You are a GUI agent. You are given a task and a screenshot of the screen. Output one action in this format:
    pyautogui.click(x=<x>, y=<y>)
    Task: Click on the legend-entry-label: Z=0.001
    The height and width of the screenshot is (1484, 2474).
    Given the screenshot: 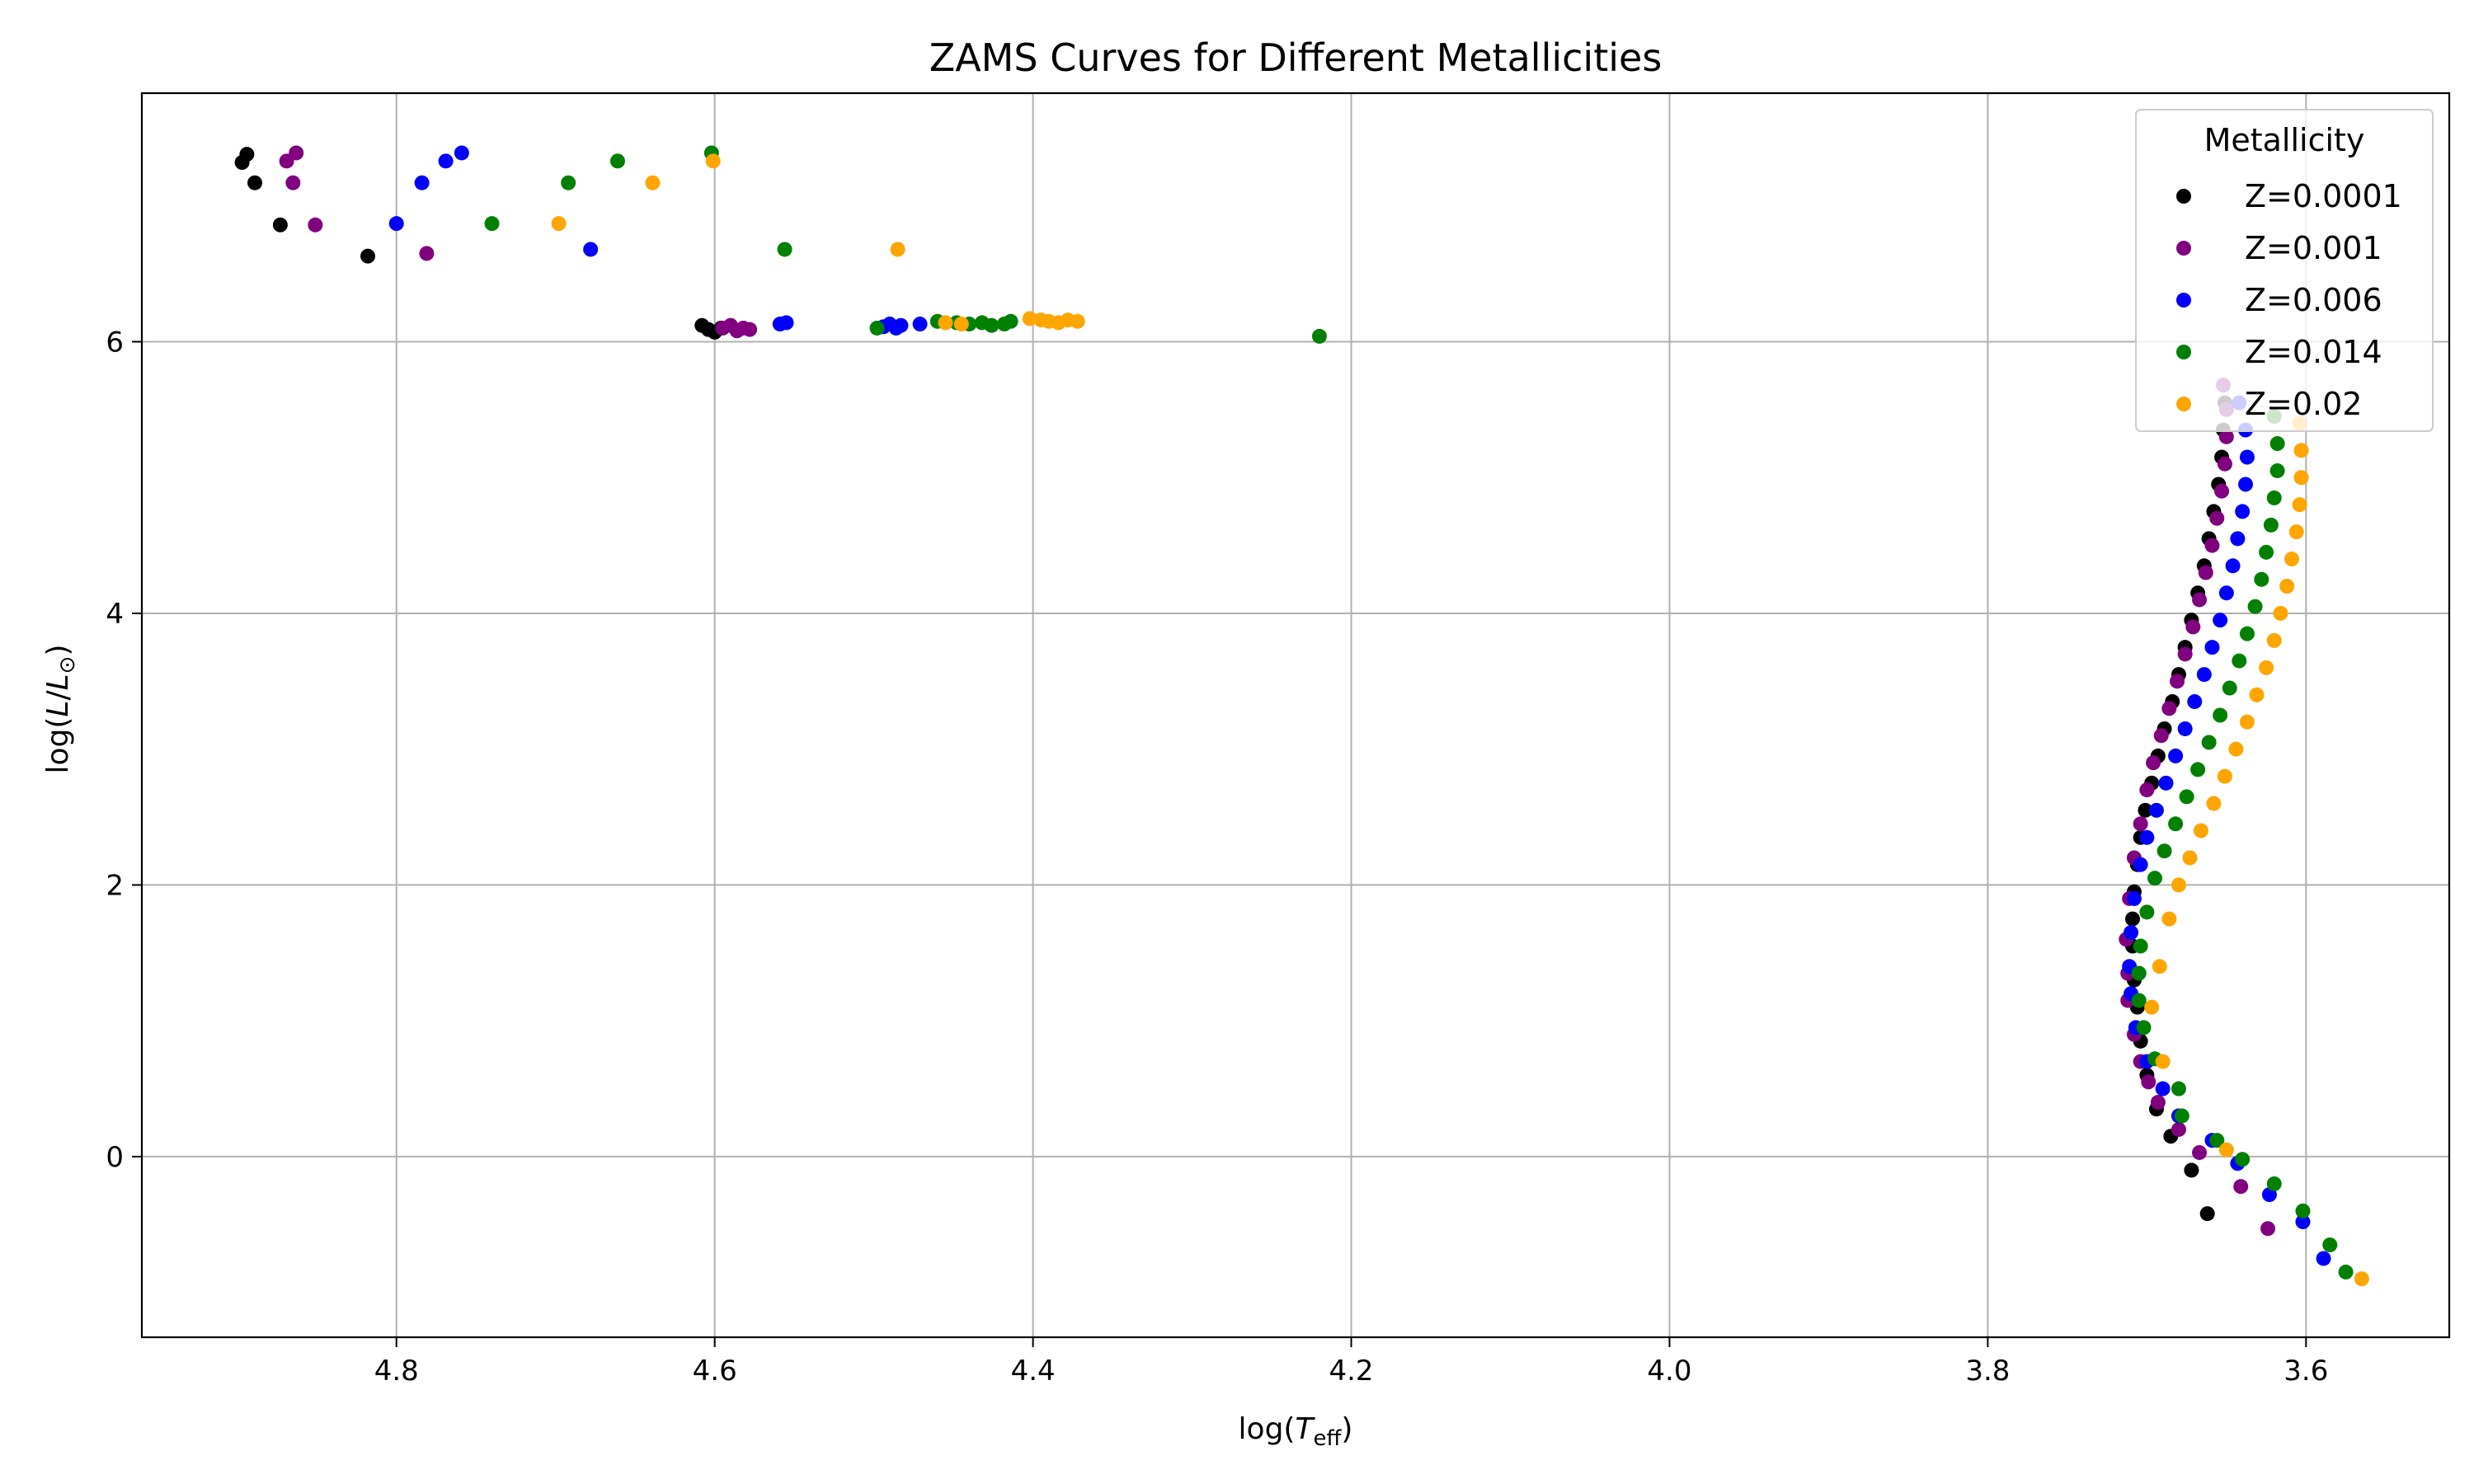 What is the action you would take?
    pyautogui.click(x=2313, y=248)
    